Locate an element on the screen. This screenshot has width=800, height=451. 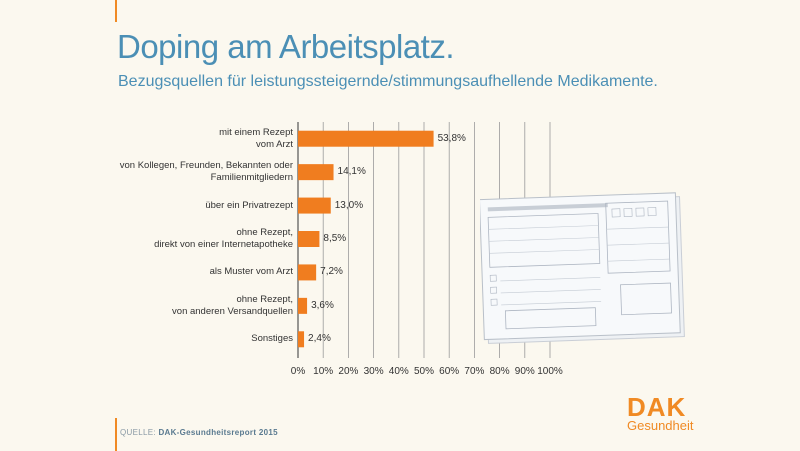
x-tick-label: 70% is located at coordinates (474, 371).